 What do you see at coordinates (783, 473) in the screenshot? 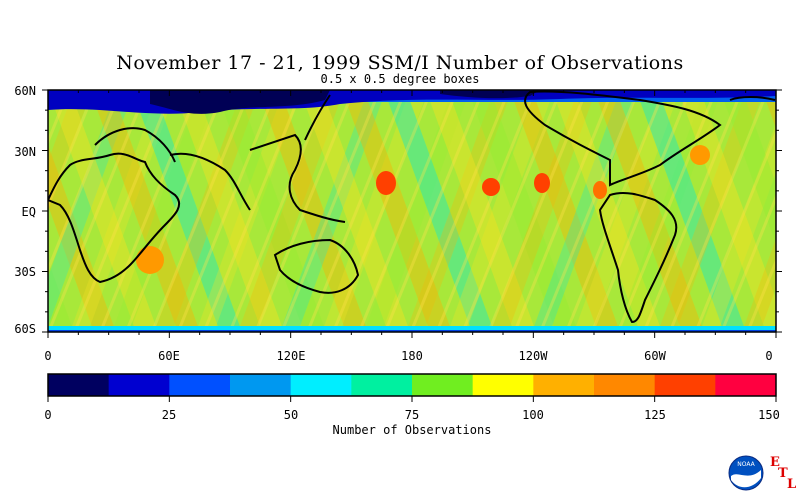
I see `etl-letter-t: T` at bounding box center [783, 473].